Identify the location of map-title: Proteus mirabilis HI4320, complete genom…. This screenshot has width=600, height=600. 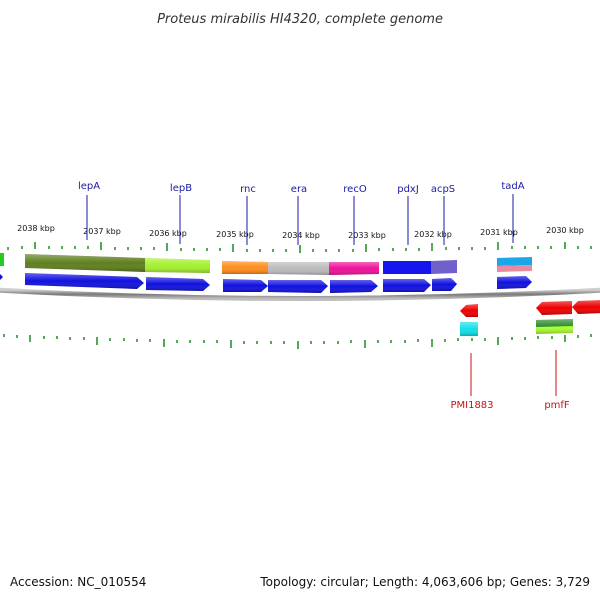
(300, 19).